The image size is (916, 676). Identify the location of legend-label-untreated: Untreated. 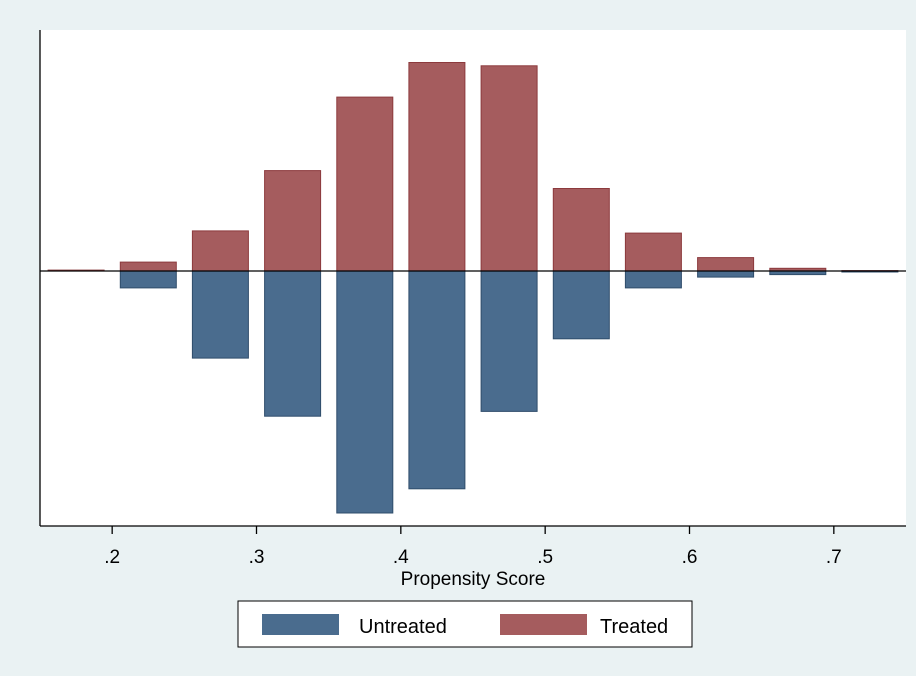
(403, 627).